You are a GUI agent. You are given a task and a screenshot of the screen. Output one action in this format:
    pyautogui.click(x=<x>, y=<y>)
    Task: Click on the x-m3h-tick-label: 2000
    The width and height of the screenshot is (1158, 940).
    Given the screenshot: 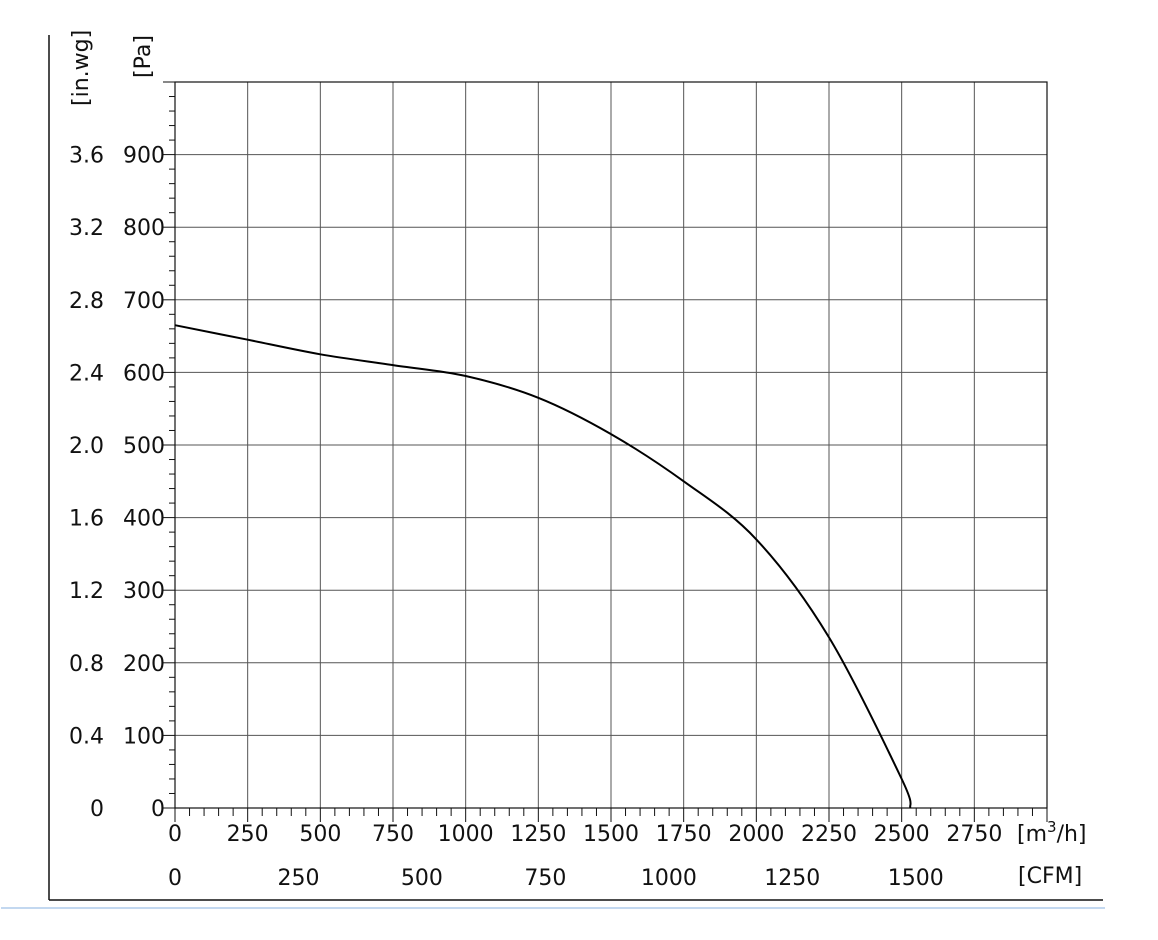 What is the action you would take?
    pyautogui.click(x=756, y=834)
    